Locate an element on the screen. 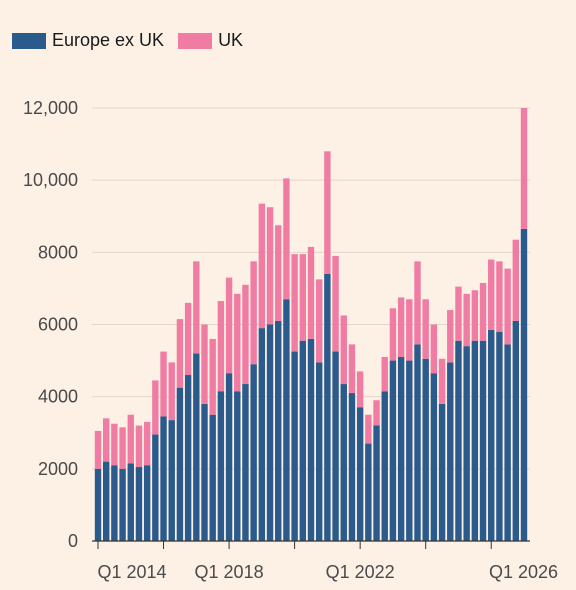  y-tick-label: 2000 is located at coordinates (58, 469).